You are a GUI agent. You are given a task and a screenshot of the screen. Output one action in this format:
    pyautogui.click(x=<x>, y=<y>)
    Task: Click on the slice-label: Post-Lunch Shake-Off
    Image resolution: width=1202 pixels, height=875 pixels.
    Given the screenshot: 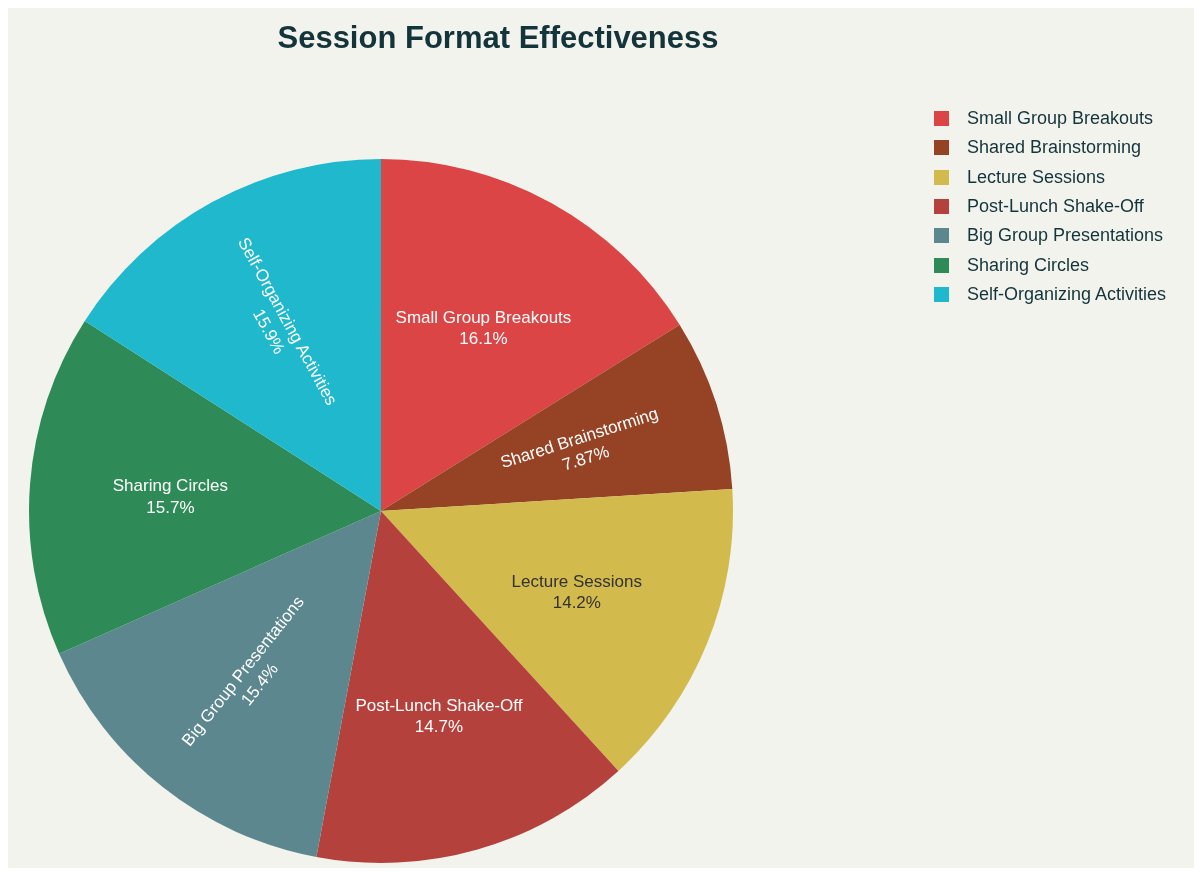 What is the action you would take?
    pyautogui.click(x=439, y=705)
    